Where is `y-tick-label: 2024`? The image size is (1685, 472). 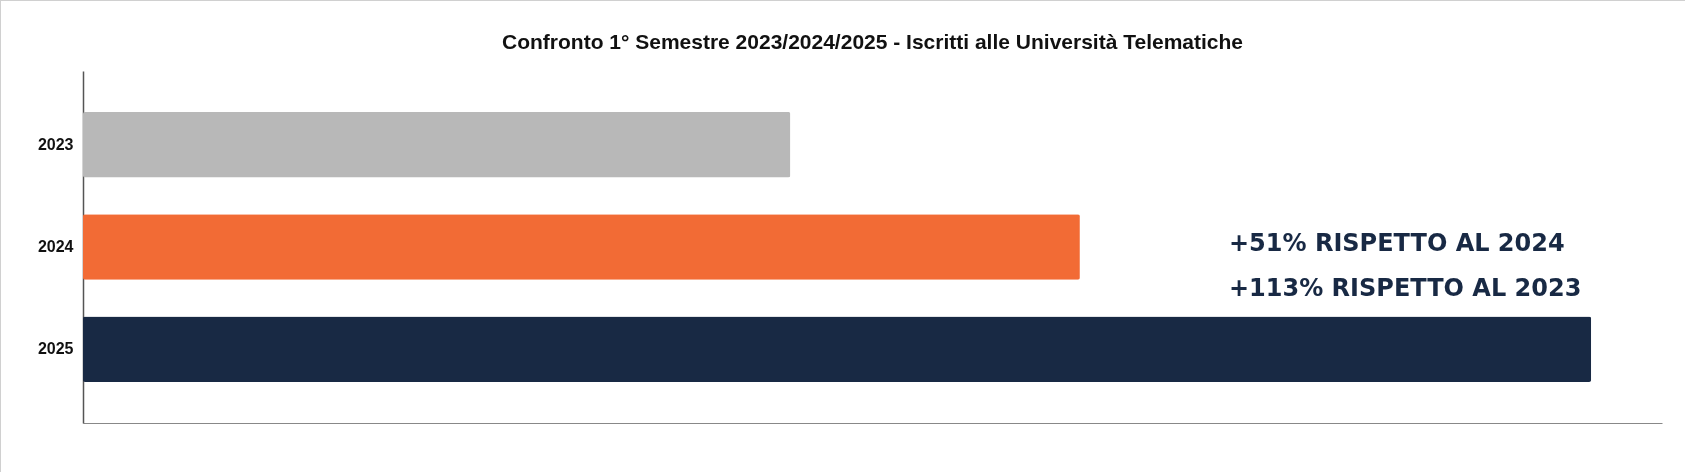
y-tick-label: 2024 is located at coordinates (55, 246).